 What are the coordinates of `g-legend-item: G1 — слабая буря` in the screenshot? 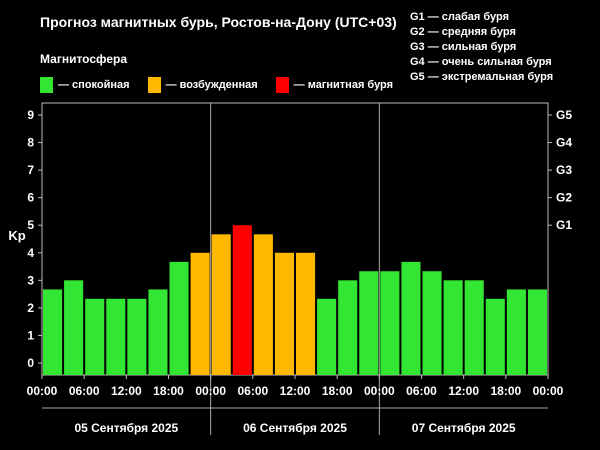 It's located at (460, 17).